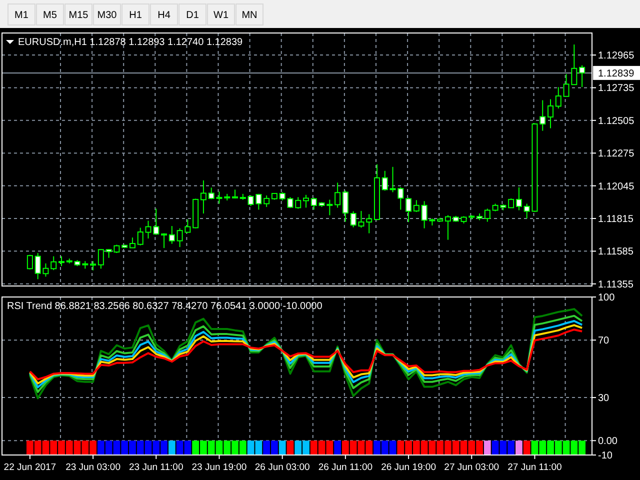 The image size is (640, 480). Describe the element at coordinates (616, 284) in the screenshot. I see `y-tick-label: 1.11355` at that location.